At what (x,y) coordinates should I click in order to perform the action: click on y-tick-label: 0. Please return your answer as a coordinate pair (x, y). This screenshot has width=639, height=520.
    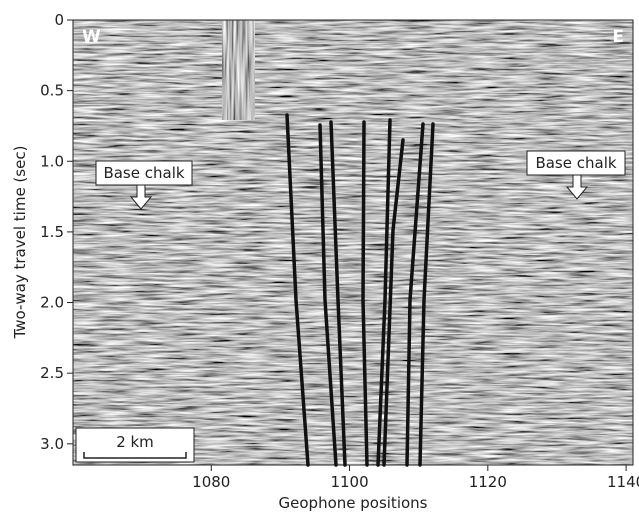
    Looking at the image, I should click on (59, 20).